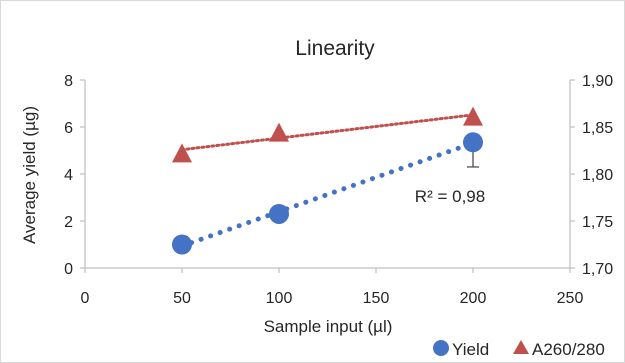 This screenshot has width=625, height=363. What do you see at coordinates (568, 349) in the screenshot?
I see `legend-label: A260/280` at bounding box center [568, 349].